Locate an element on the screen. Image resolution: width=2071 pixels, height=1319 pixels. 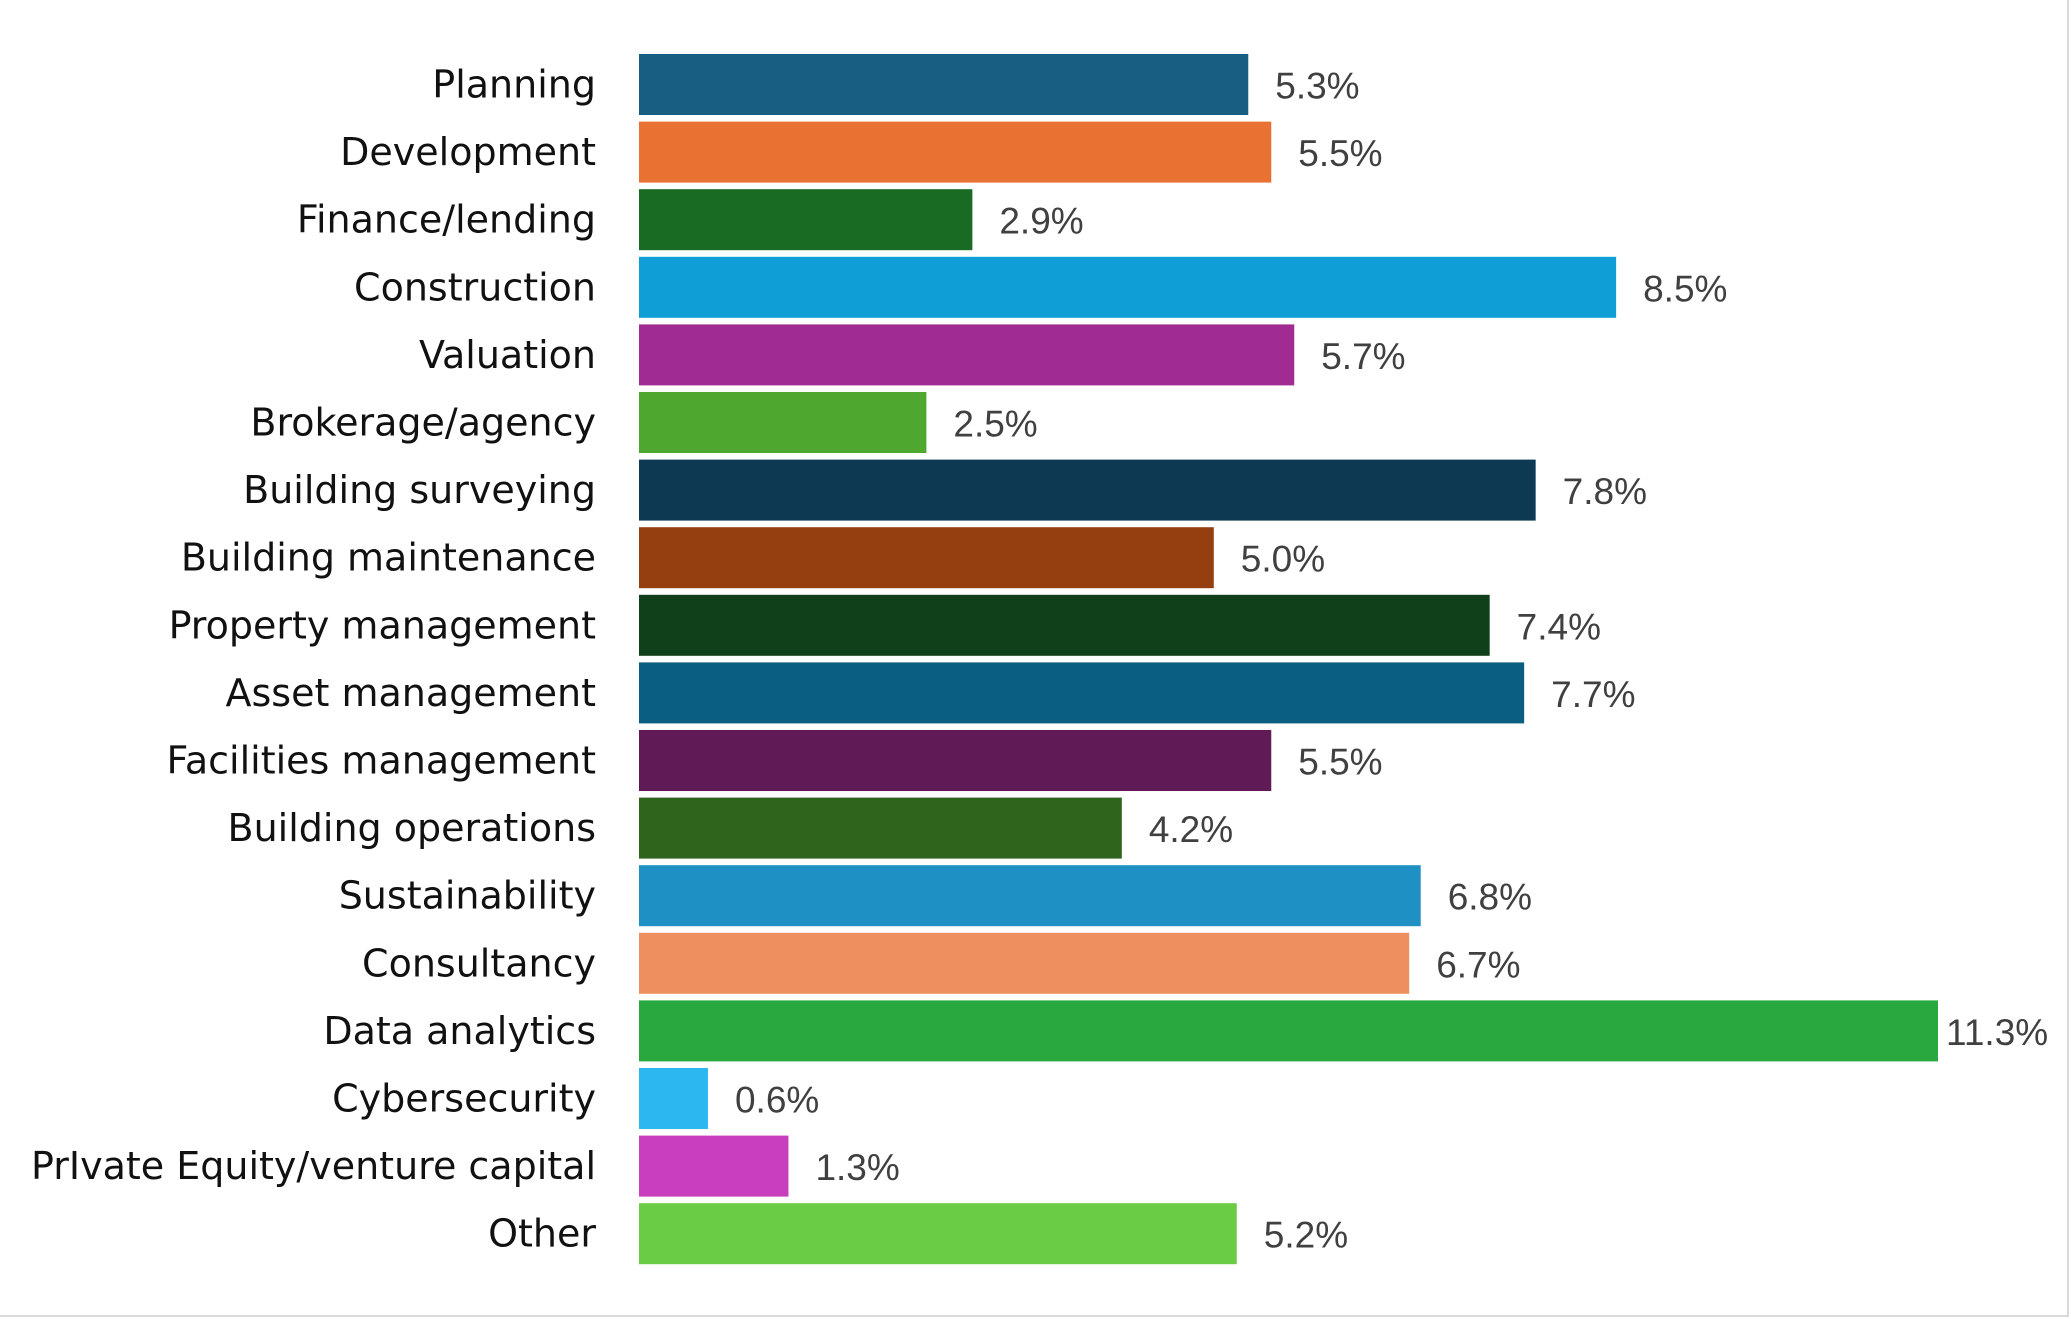
category-label: Planning is located at coordinates (514, 85).